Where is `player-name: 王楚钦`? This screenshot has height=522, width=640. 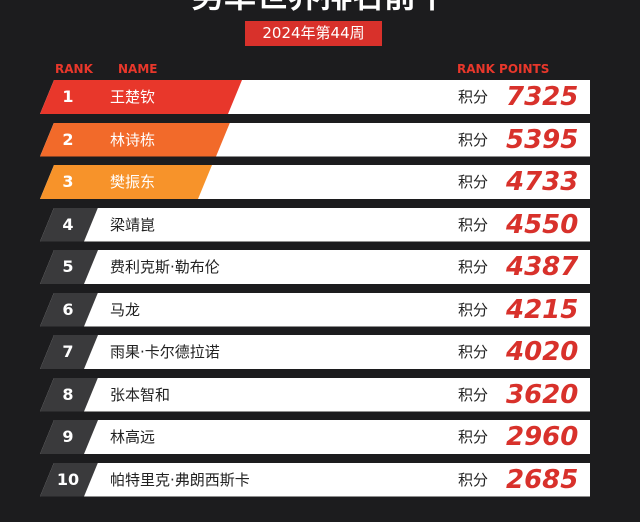 player-name: 王楚钦 is located at coordinates (133, 97).